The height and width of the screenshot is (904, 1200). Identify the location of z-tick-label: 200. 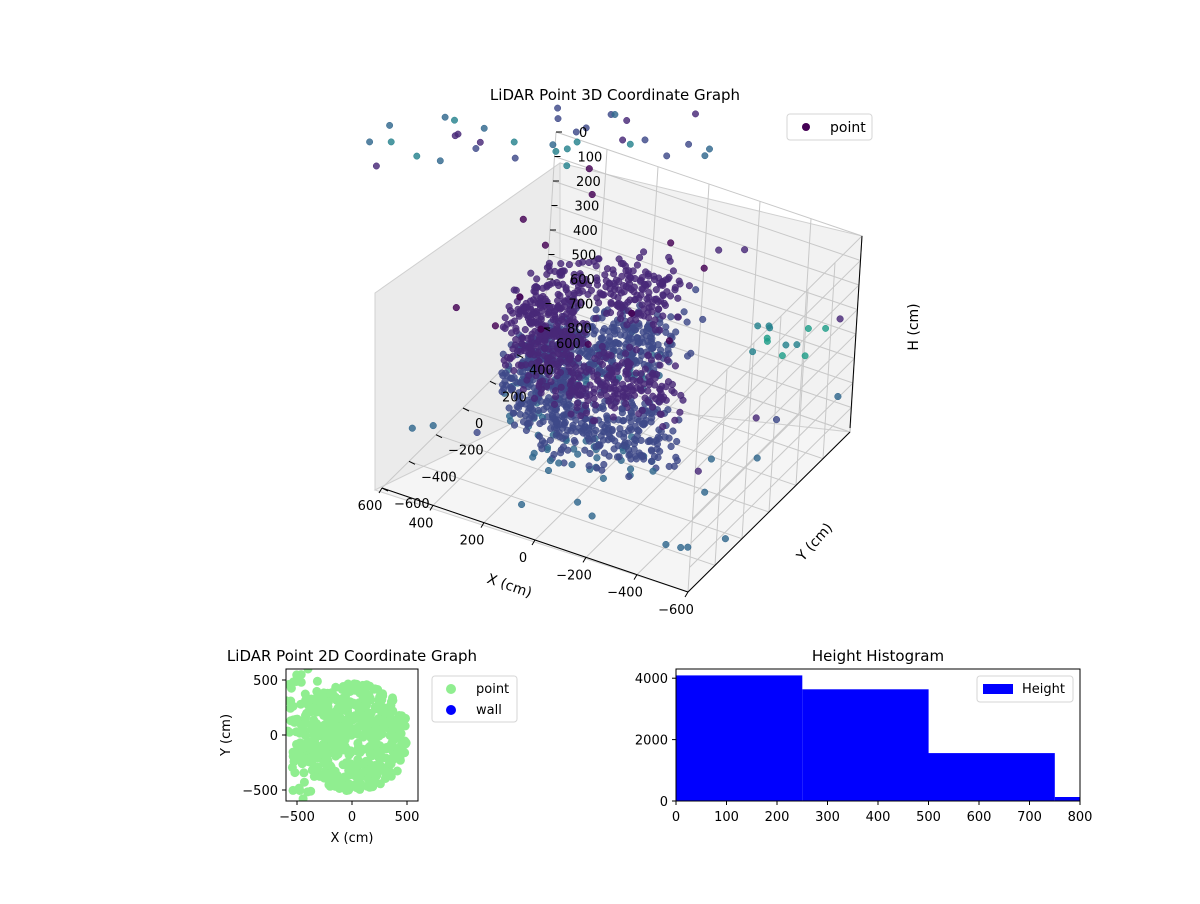
(588, 182).